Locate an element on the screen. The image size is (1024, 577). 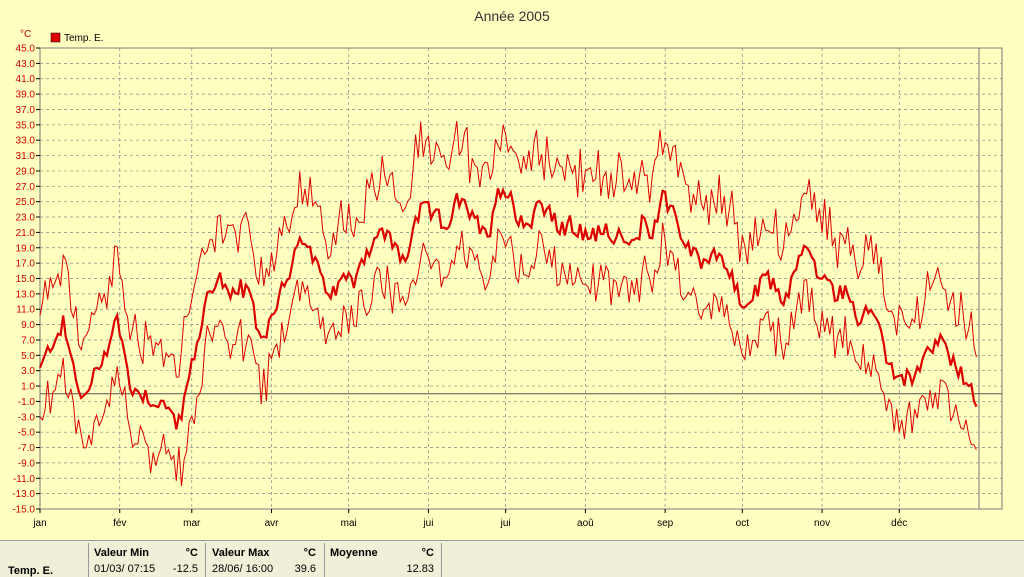
y-tick-label: 25.0 is located at coordinates (26, 202).